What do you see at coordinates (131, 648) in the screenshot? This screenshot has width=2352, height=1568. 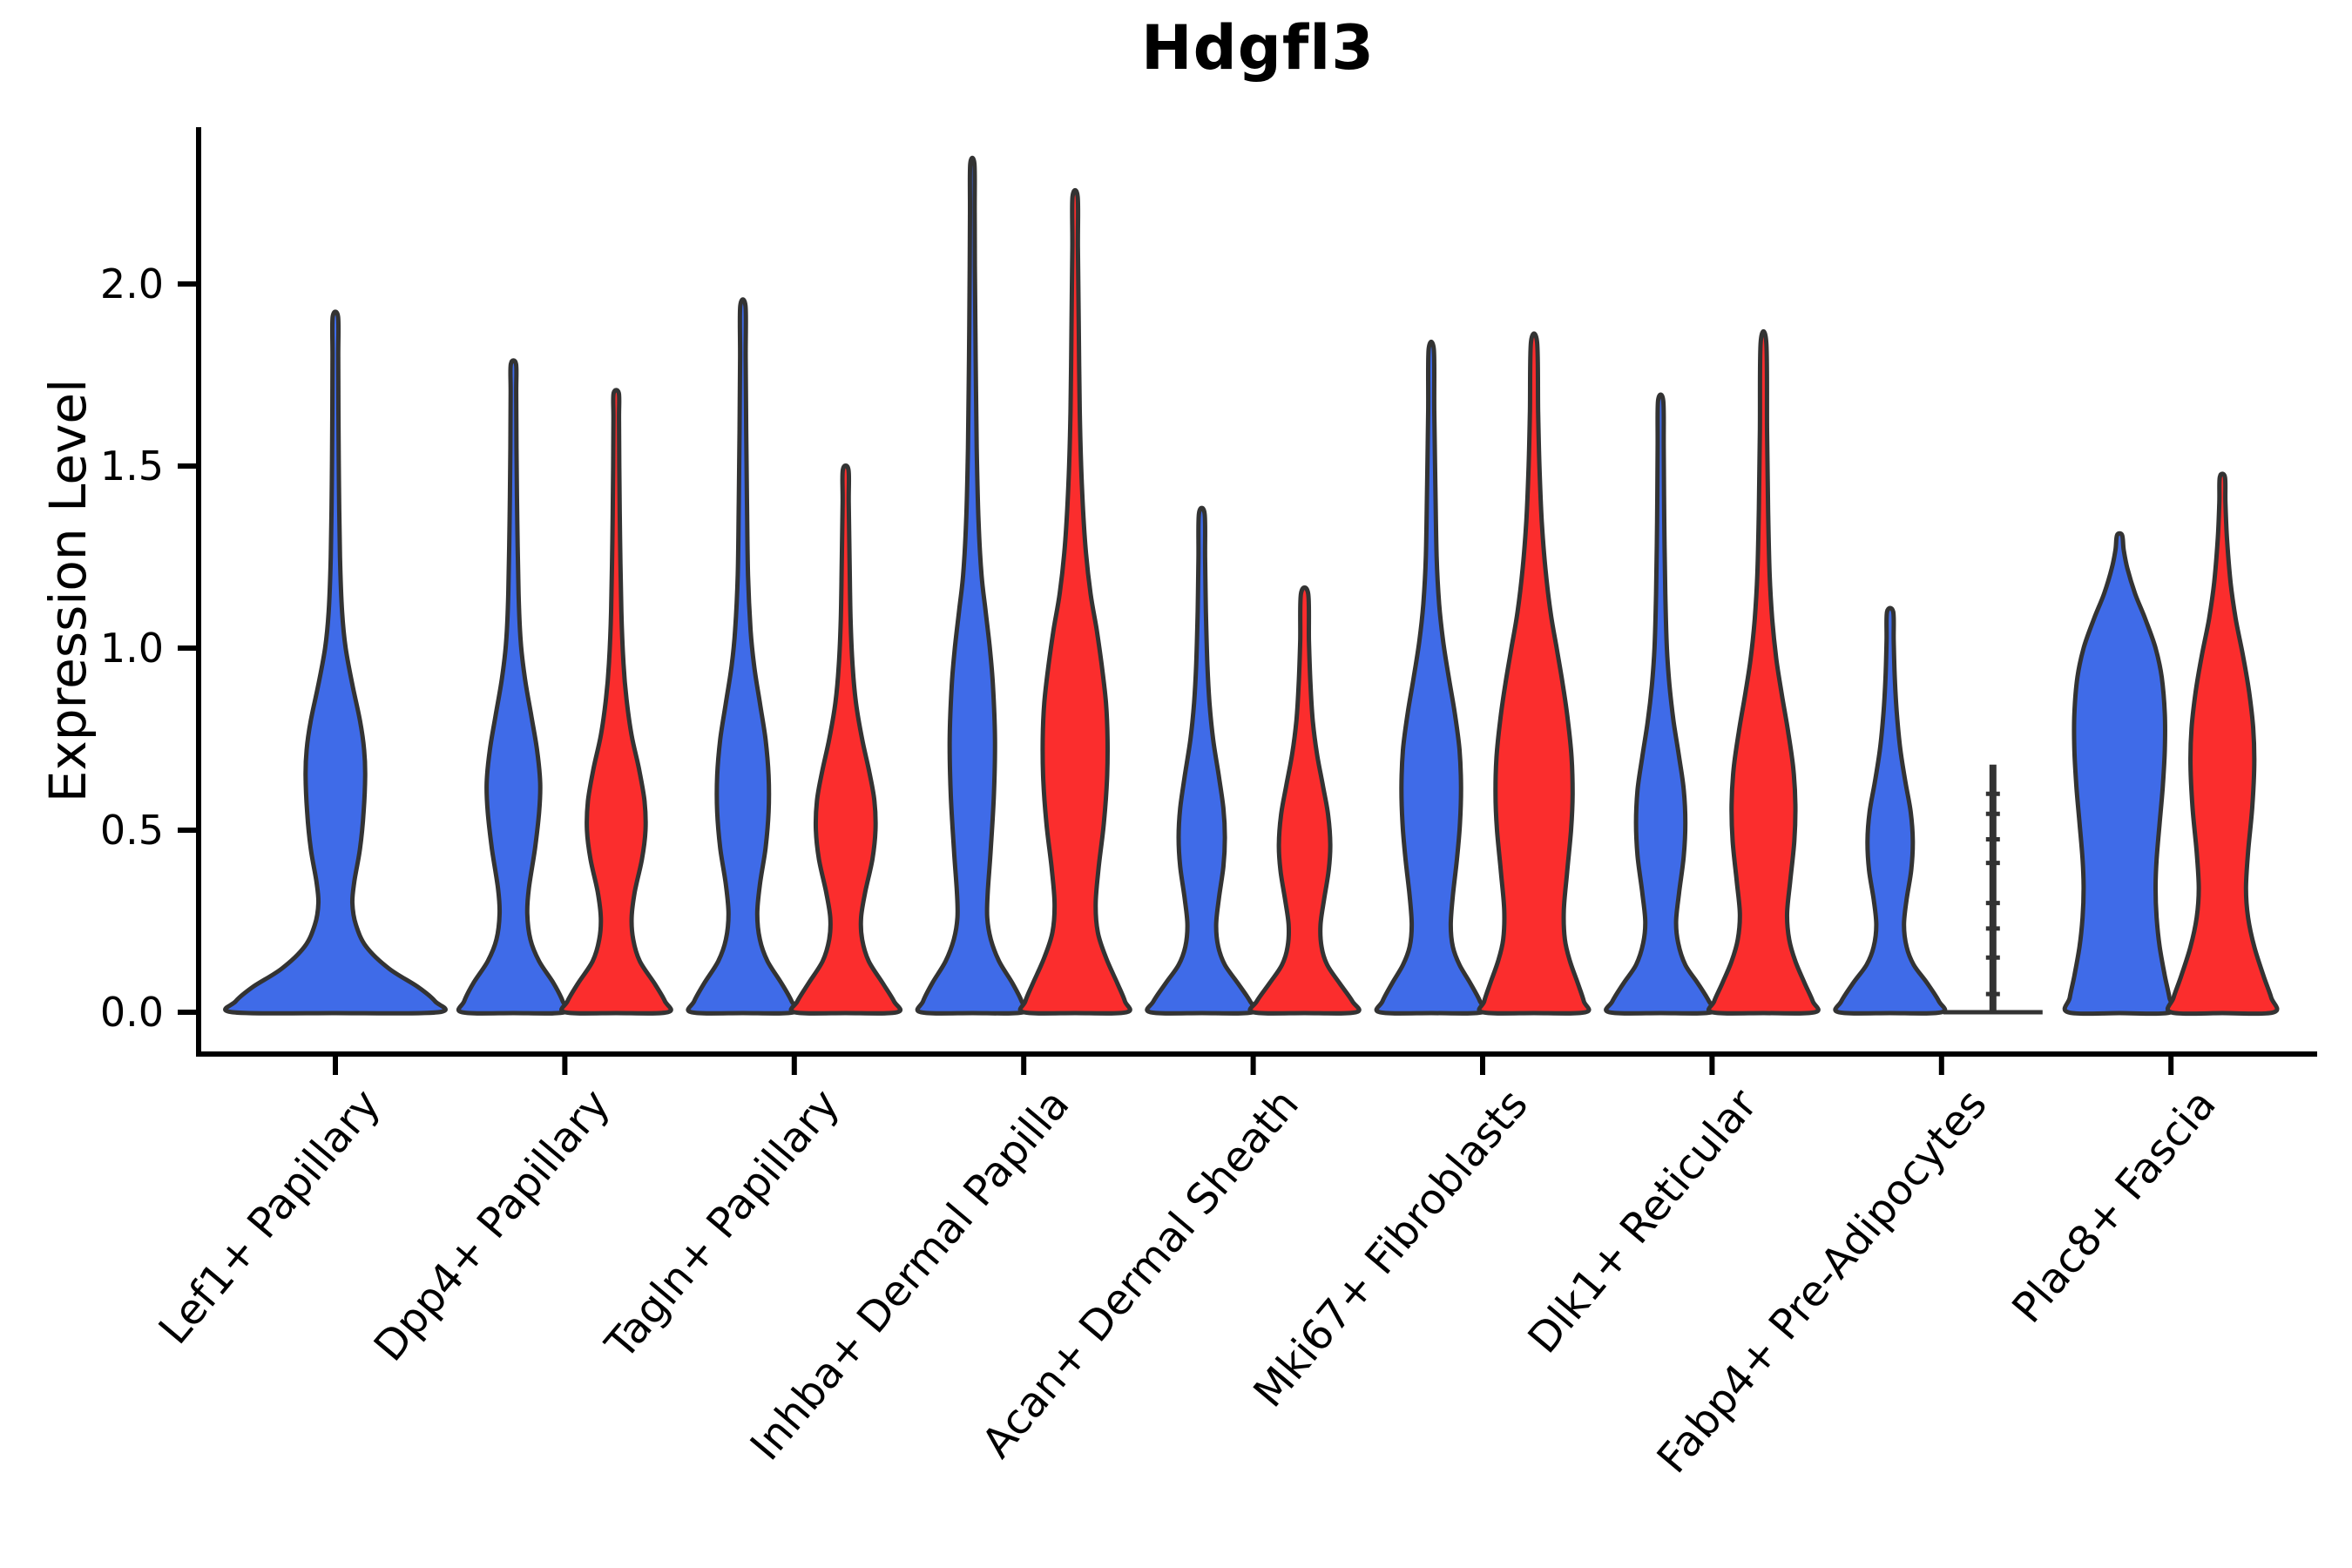 I see `y-tick-label-2: 1.0` at bounding box center [131, 648].